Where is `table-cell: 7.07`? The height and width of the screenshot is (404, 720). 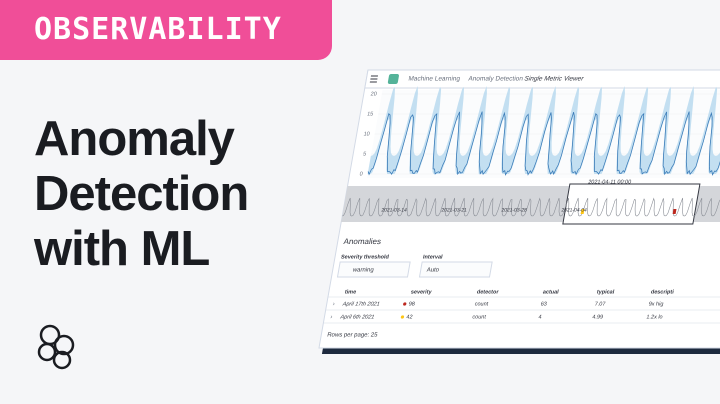 table-cell: 7.07 is located at coordinates (600, 304).